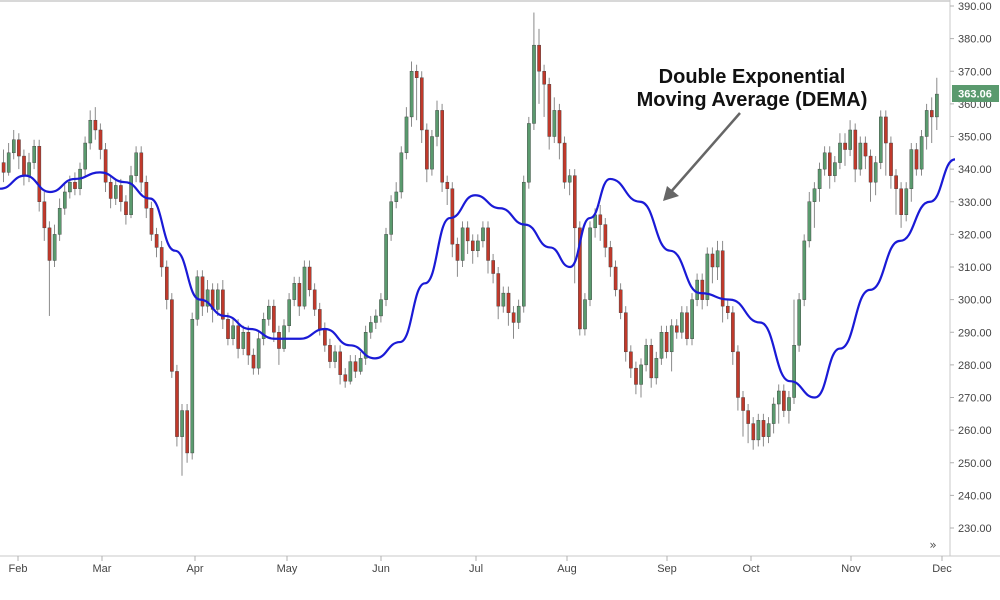  Describe the element at coordinates (287, 569) in the screenshot. I see `time-tick-label: May` at that location.